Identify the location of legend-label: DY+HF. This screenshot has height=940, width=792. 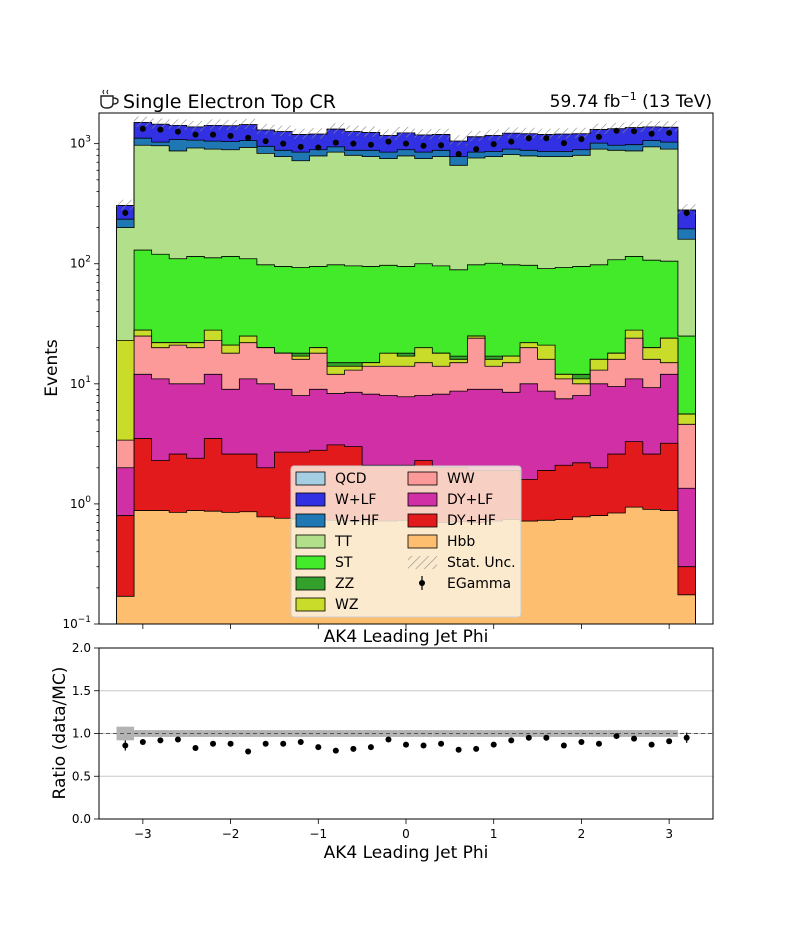
(471, 521).